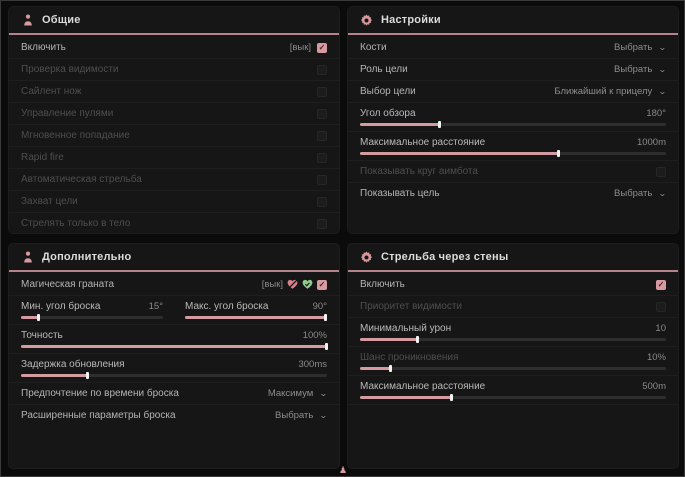 This screenshot has height=477, width=685. Describe the element at coordinates (92, 317) in the screenshot. I see `min-throw-slider` at that location.